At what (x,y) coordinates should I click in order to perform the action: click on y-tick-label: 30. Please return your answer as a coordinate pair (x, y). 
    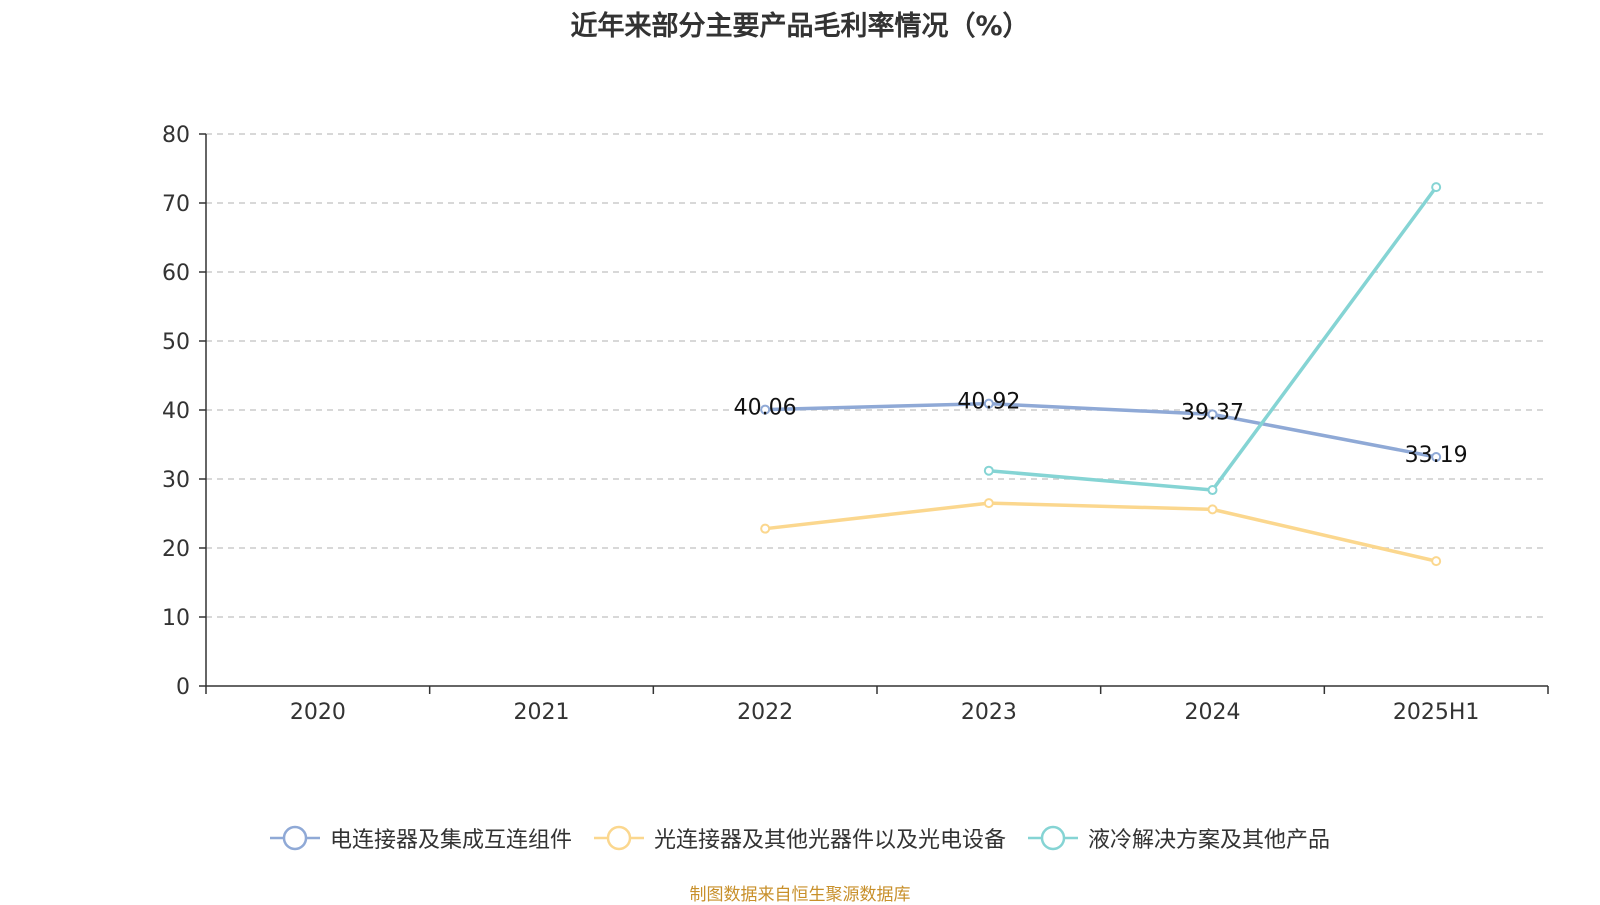
    Looking at the image, I should click on (176, 480).